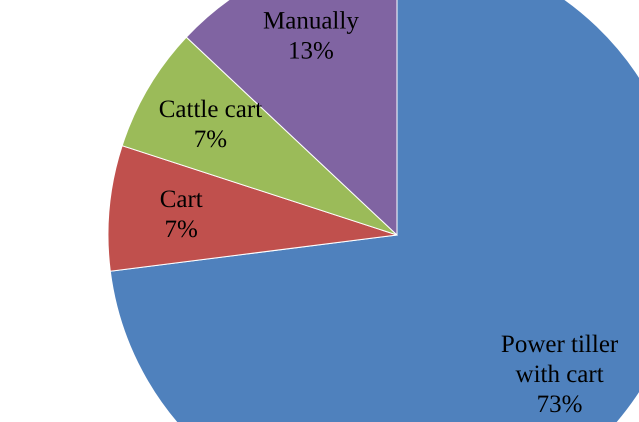 This screenshot has height=422, width=639. What do you see at coordinates (311, 51) in the screenshot?
I see `data-label: 13%` at bounding box center [311, 51].